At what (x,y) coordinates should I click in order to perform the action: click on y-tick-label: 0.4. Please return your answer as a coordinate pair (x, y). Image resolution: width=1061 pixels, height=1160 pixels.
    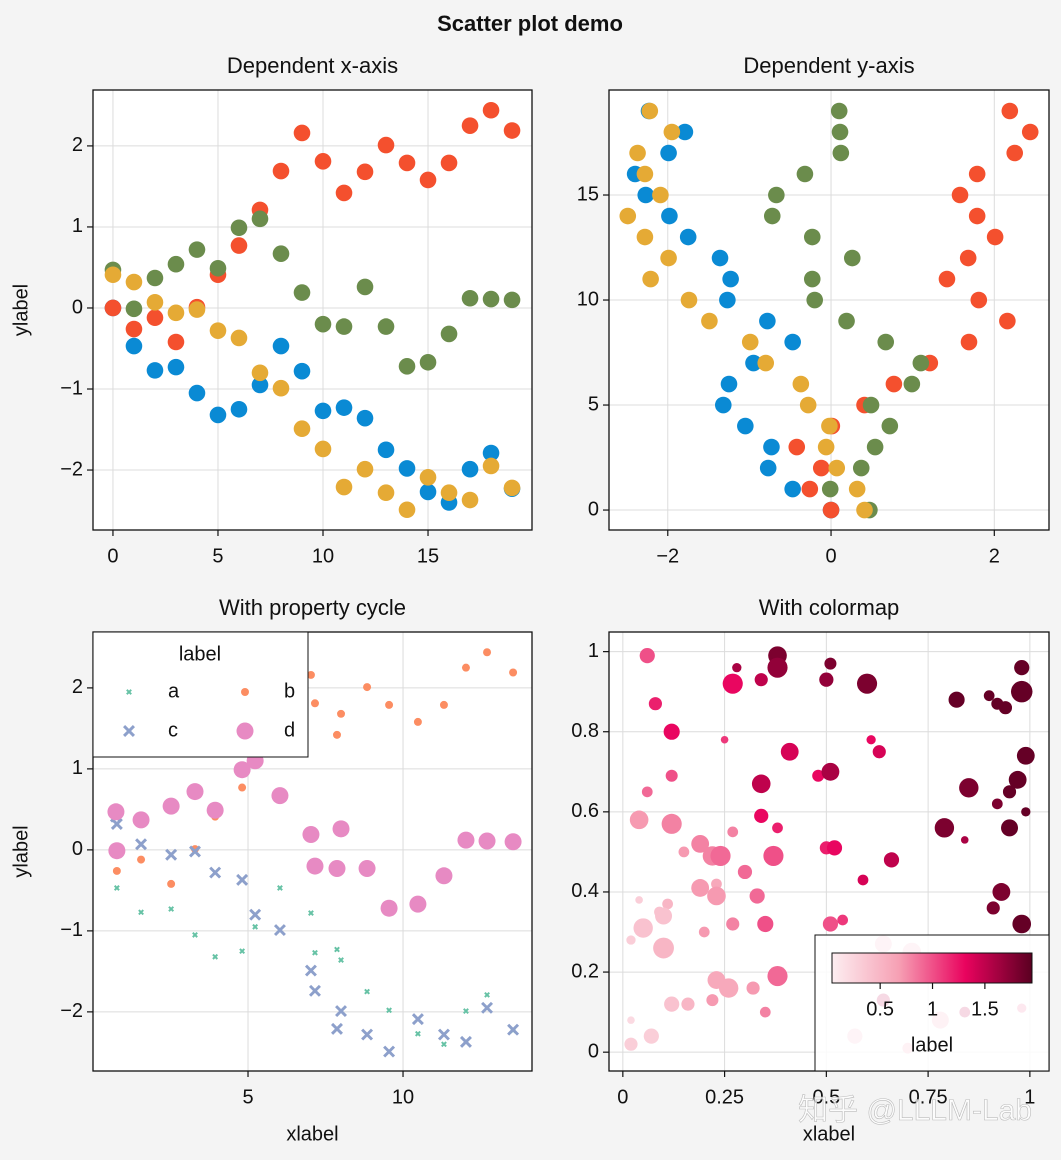
    Looking at the image, I should click on (585, 891).